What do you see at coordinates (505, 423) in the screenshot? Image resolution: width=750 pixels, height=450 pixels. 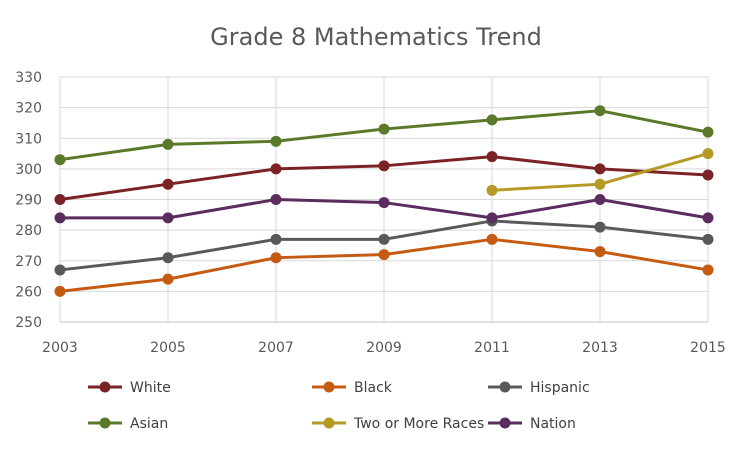 I see `legend-swatch-marker-nation` at bounding box center [505, 423].